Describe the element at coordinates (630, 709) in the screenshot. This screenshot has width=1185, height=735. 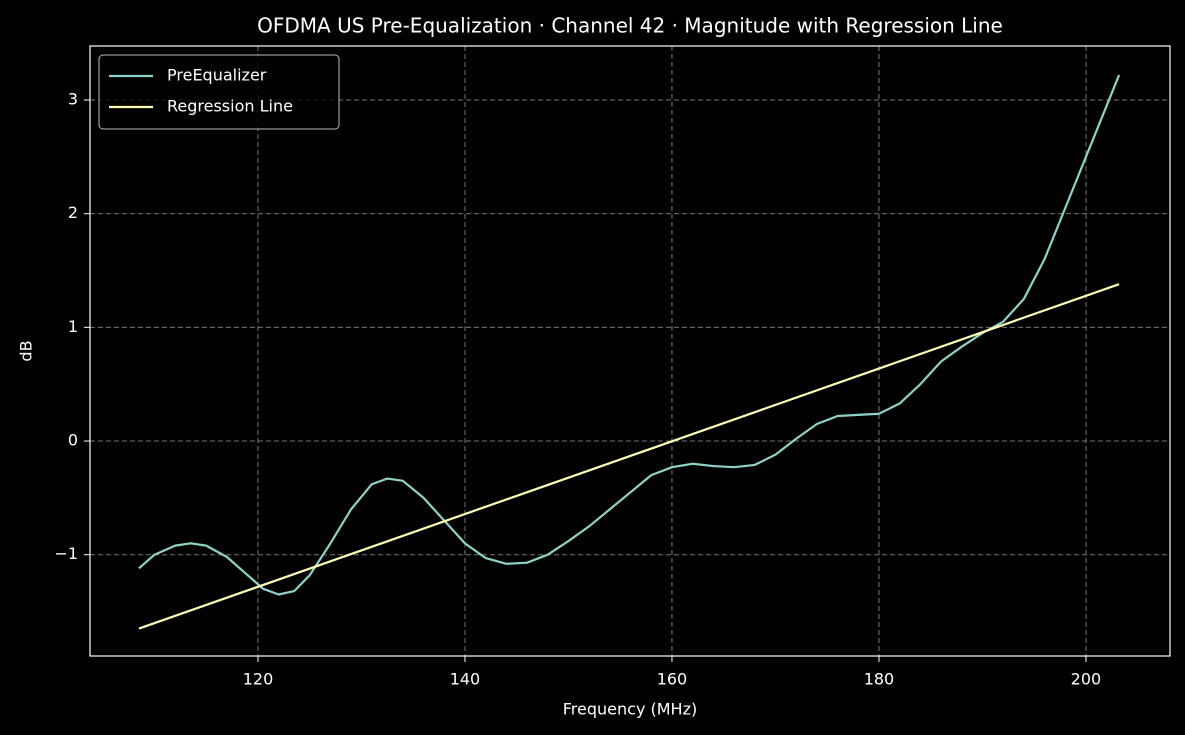
I see `x-axis-label: Frequency (MHz)` at that location.